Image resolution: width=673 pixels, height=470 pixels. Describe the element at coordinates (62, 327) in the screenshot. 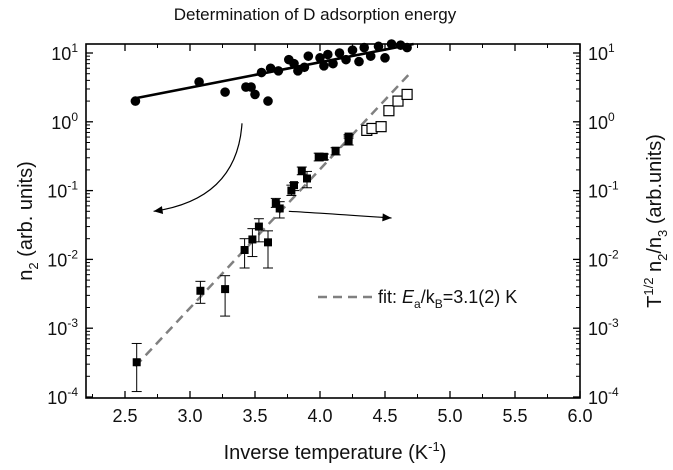

I see `y-tick-label: 10⁻³` at that location.